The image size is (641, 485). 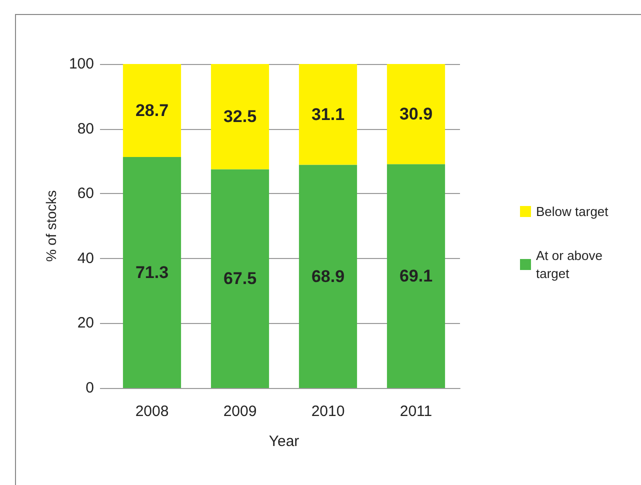 What do you see at coordinates (85, 258) in the screenshot?
I see `y-tick-label: 40` at bounding box center [85, 258].